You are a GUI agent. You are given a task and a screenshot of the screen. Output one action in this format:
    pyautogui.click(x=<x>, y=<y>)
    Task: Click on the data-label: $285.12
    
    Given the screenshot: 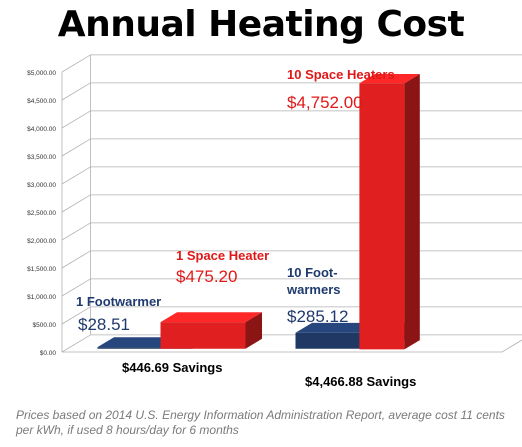 What is the action you would take?
    pyautogui.click(x=317, y=316)
    